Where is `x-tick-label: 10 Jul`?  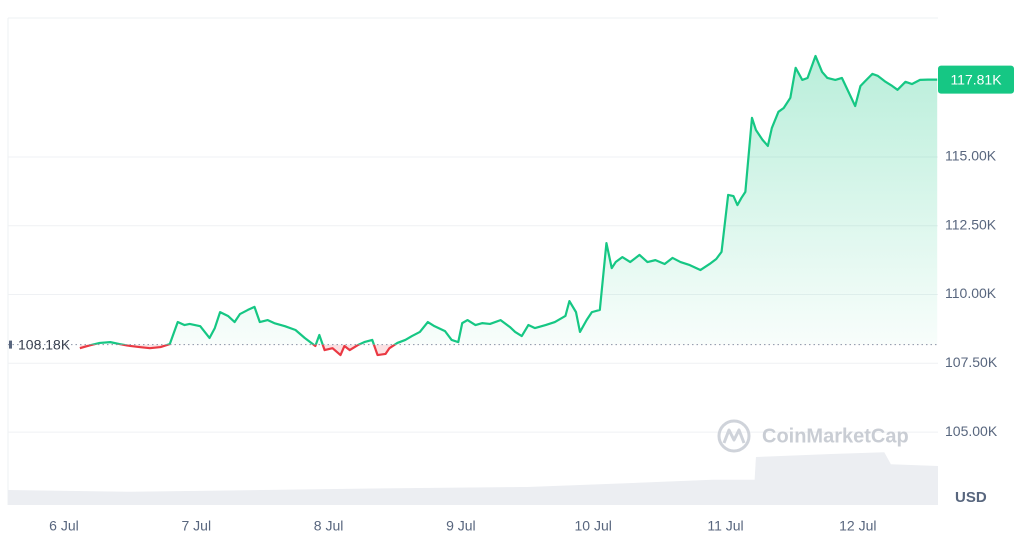
x-tick-label: 10 Jul is located at coordinates (593, 526).